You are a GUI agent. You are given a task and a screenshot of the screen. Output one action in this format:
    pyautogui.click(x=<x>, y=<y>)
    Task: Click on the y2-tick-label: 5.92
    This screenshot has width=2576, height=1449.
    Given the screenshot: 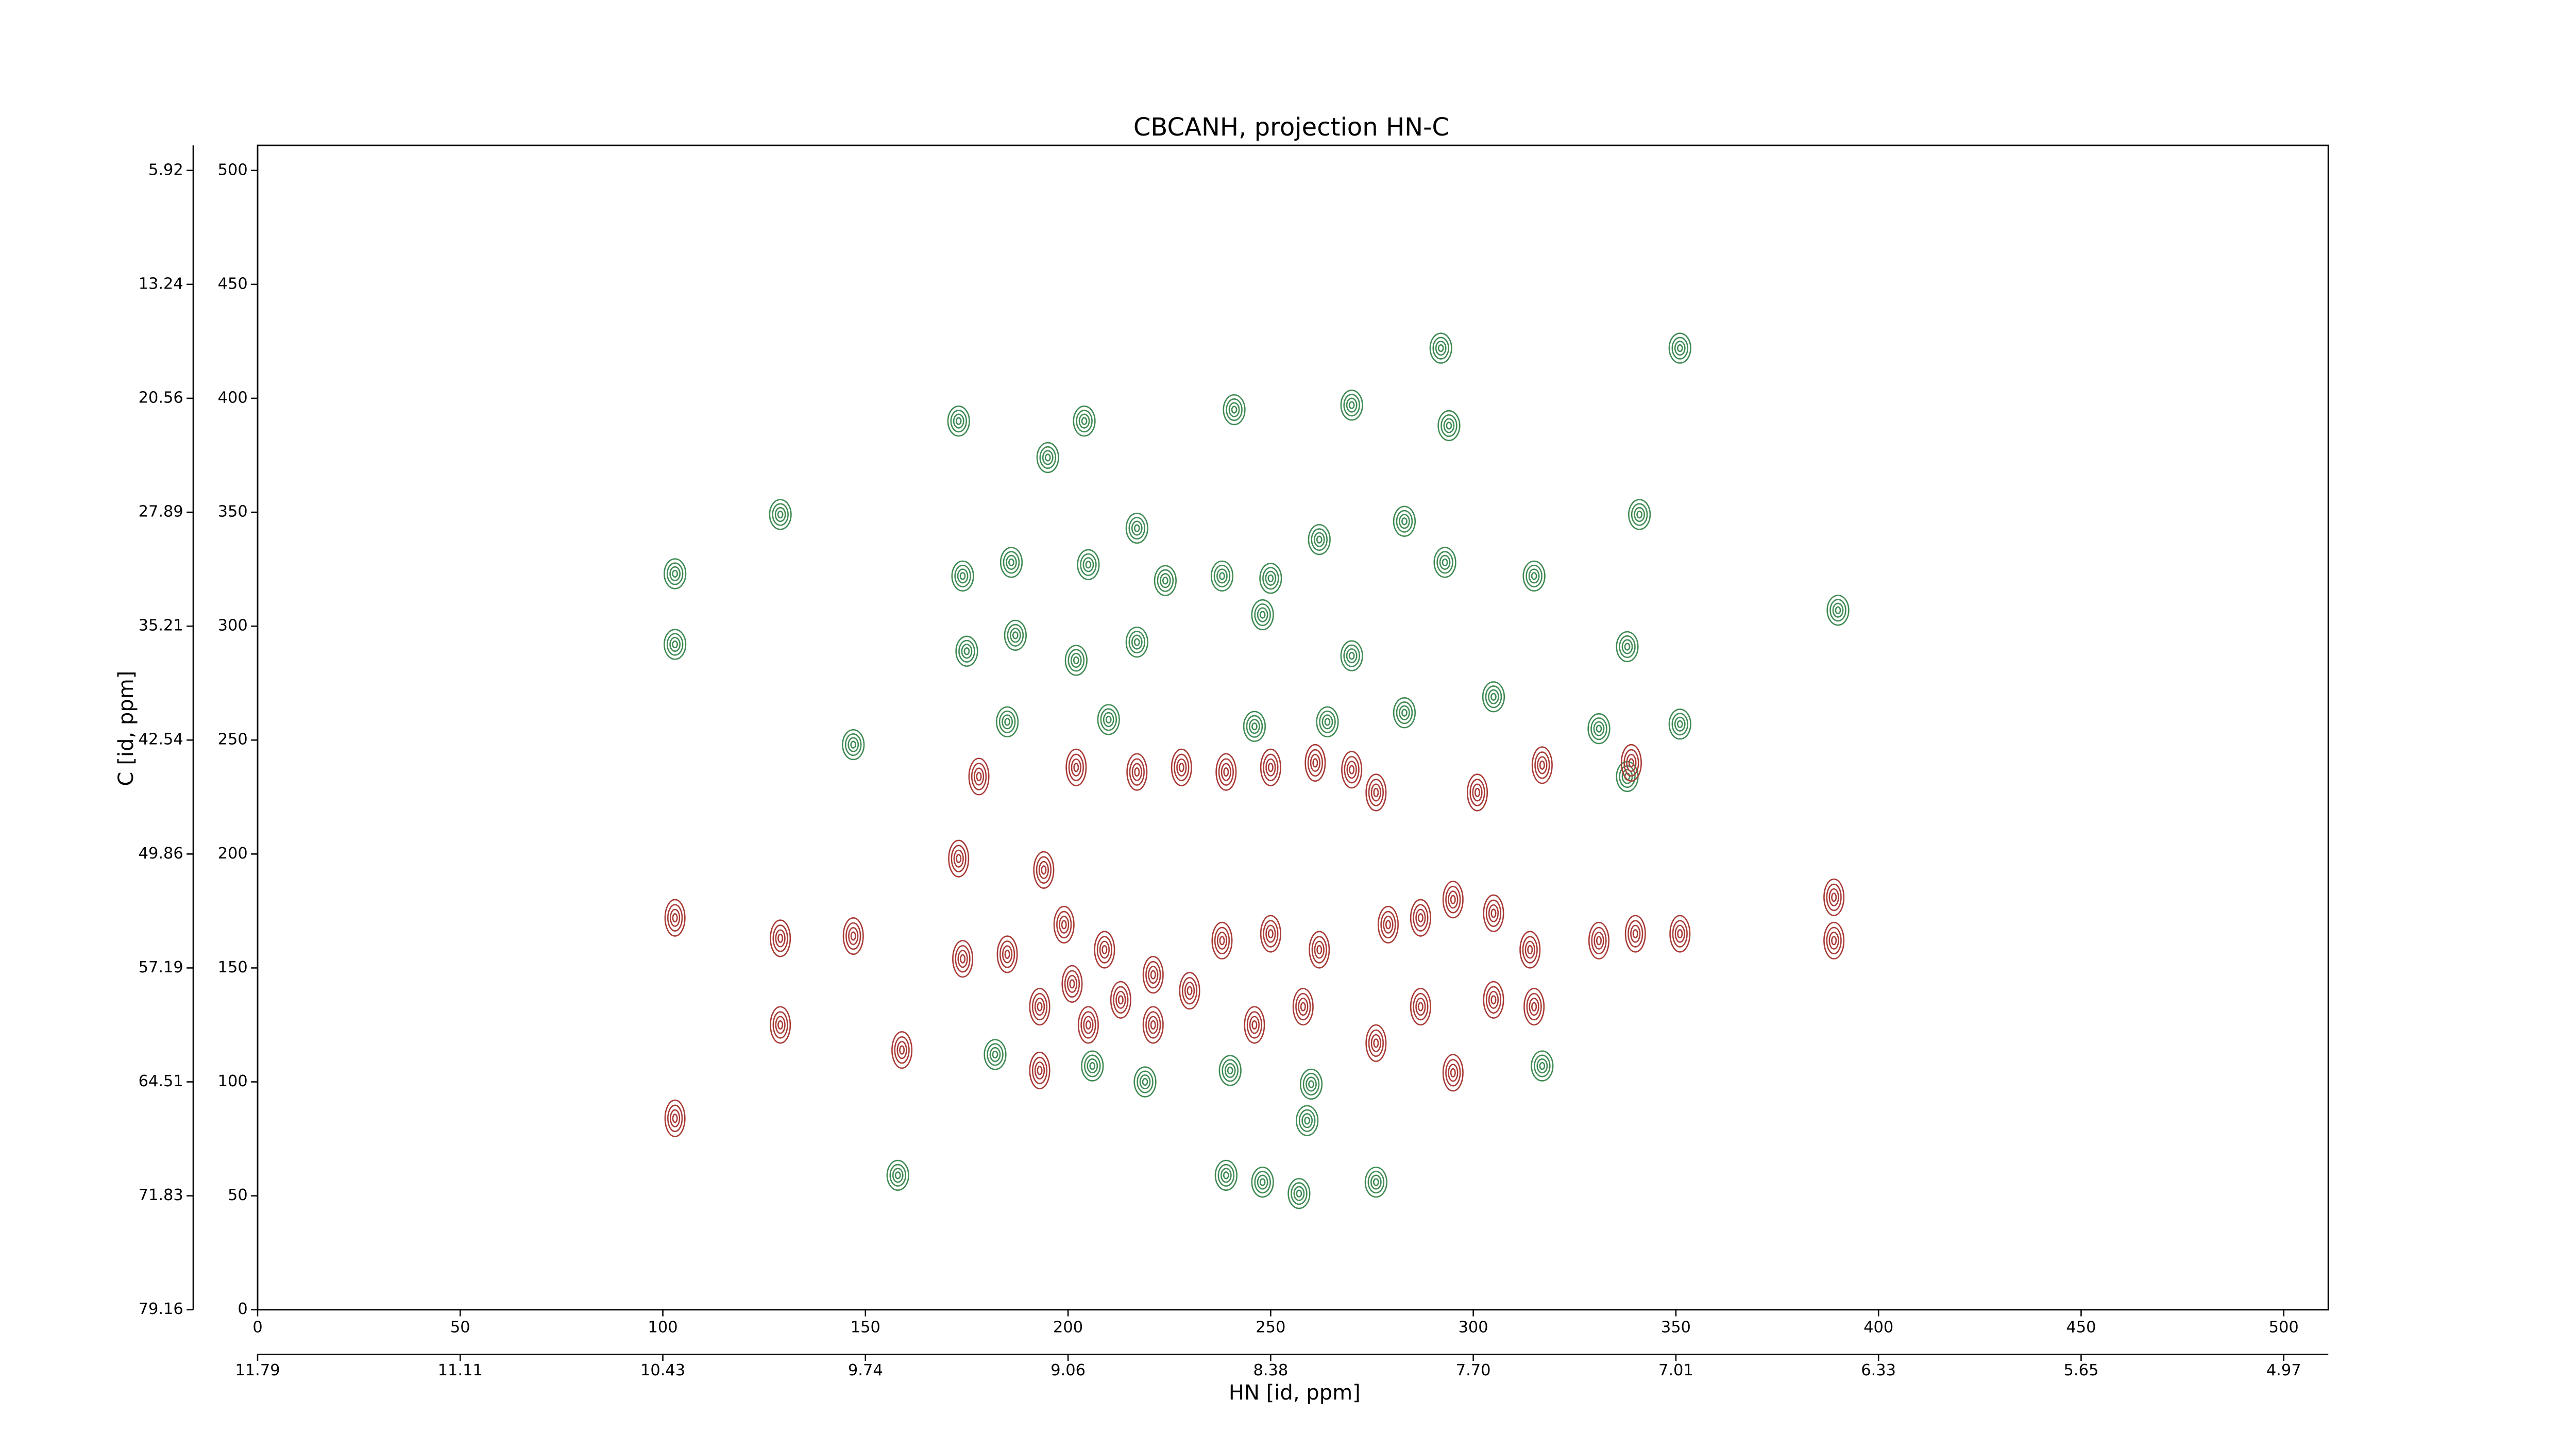 What is the action you would take?
    pyautogui.click(x=165, y=170)
    